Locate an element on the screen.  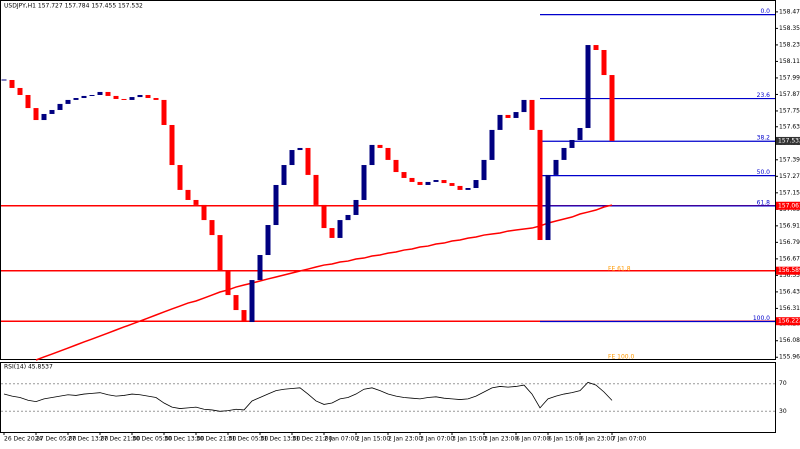
y-tick-label: 157.990 is located at coordinates (789, 77).